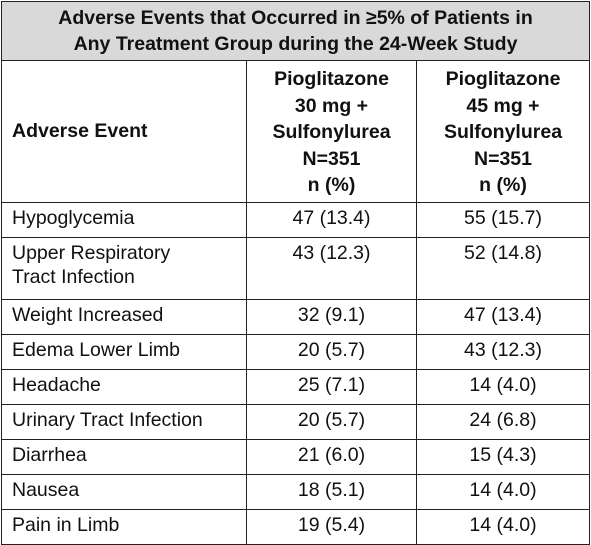  I want to click on value-45mg: 15 (4.3), so click(503, 457).